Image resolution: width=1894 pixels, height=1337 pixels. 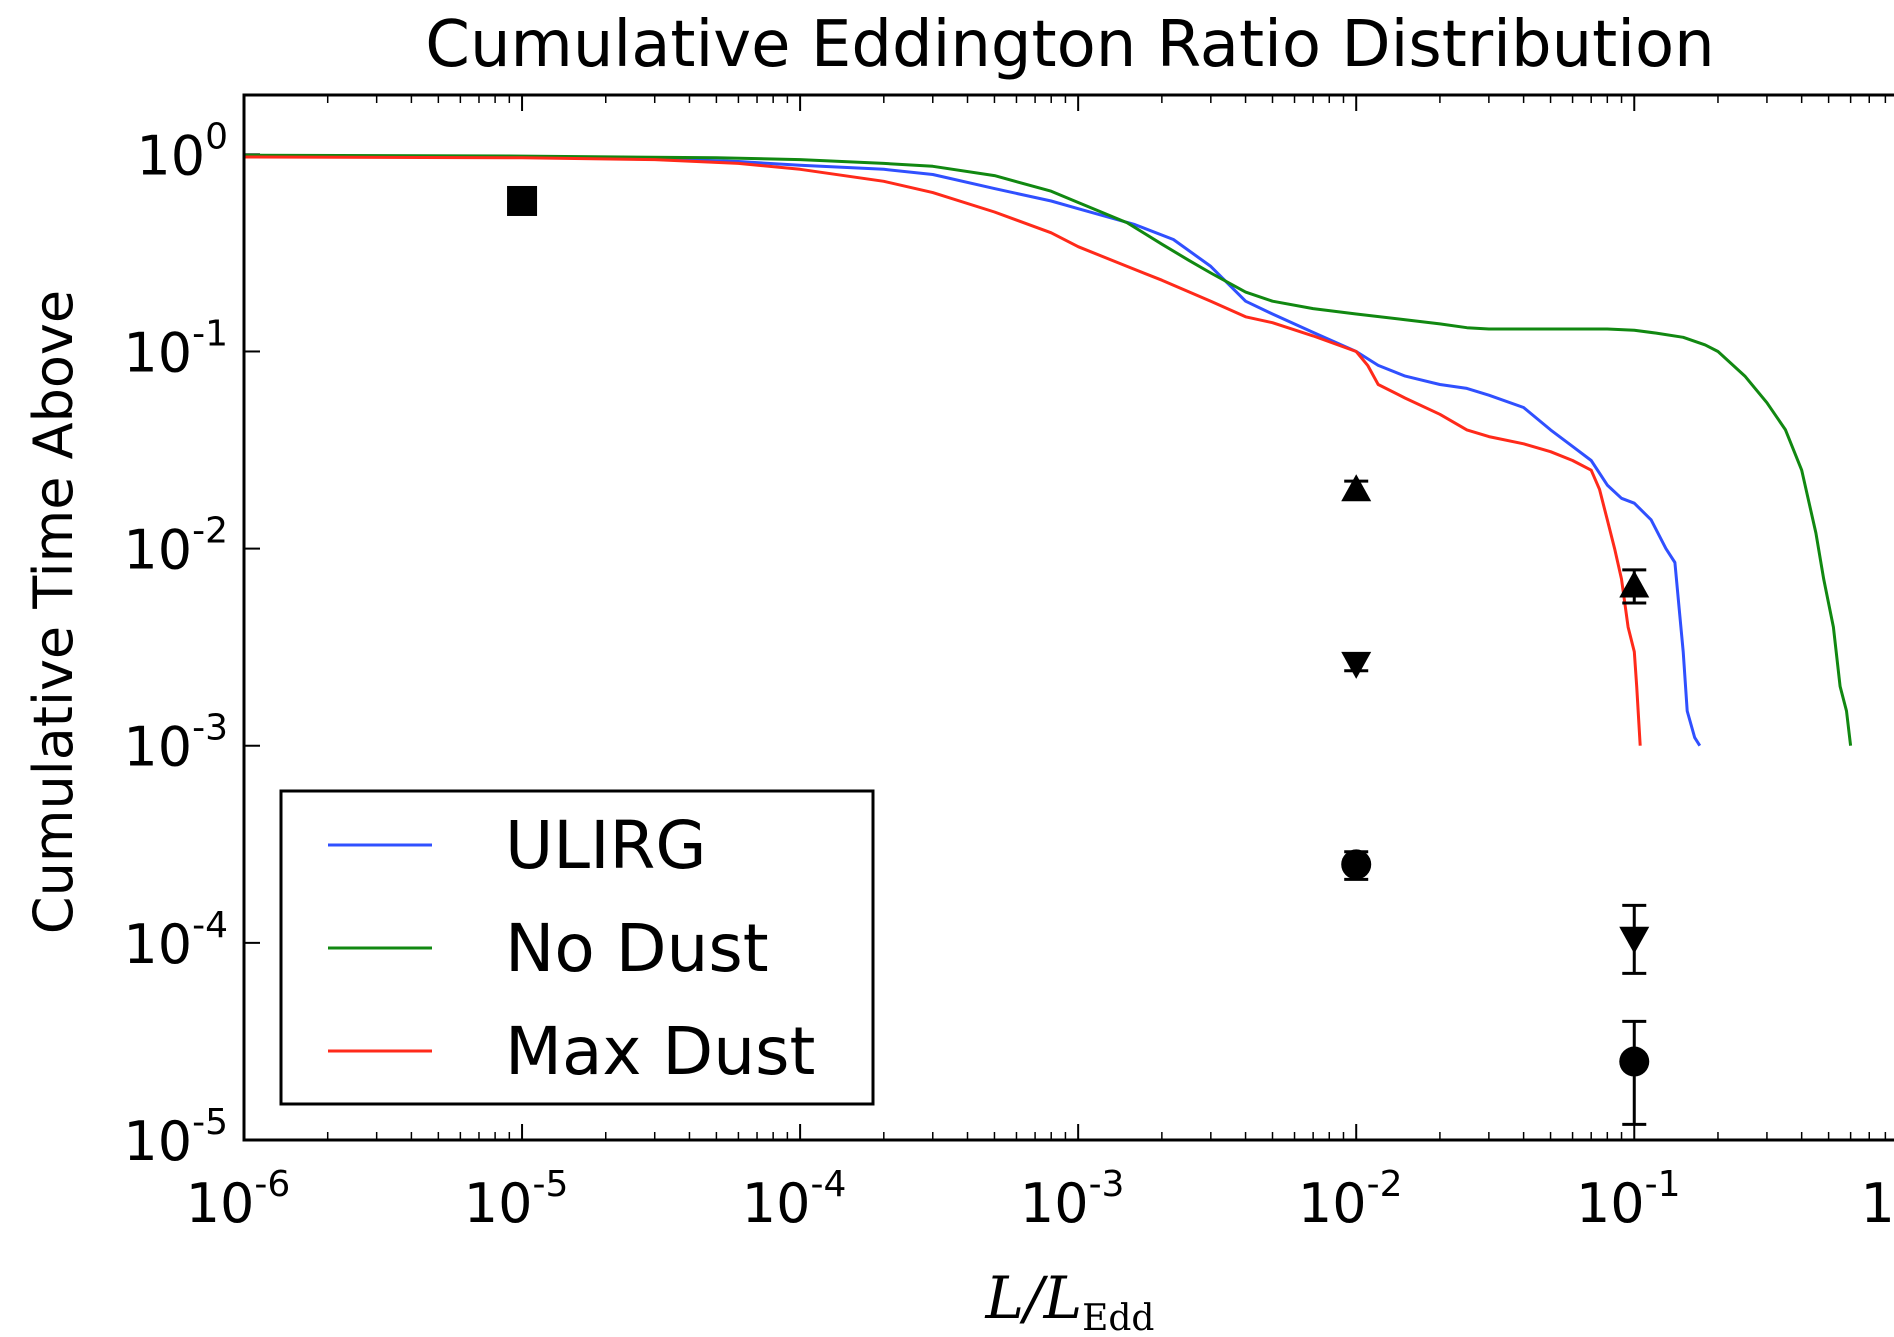 What do you see at coordinates (53, 612) in the screenshot?
I see `y-axis-label: Cumulative Time Above` at bounding box center [53, 612].